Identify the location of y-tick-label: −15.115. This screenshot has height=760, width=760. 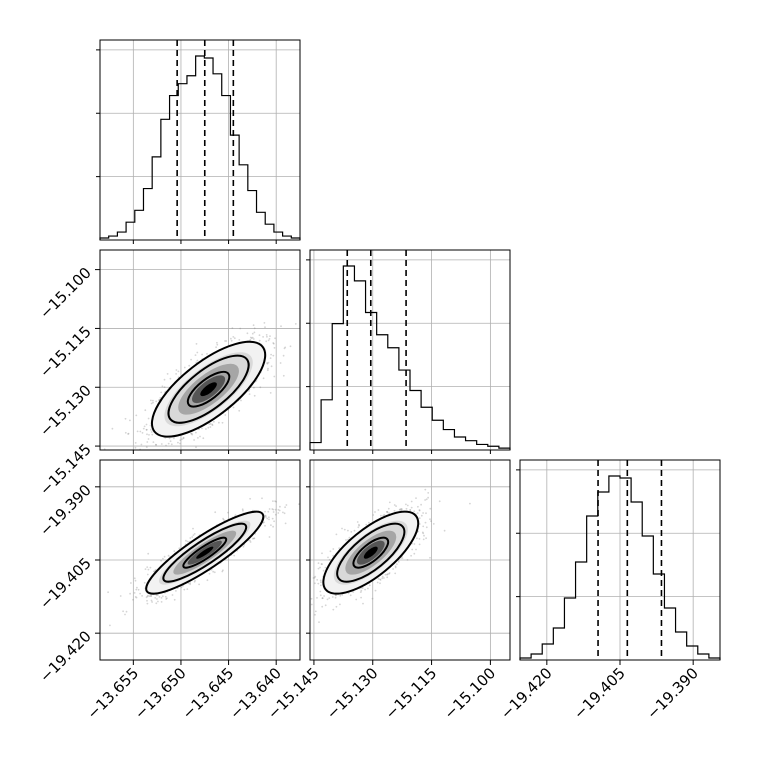
(65, 352).